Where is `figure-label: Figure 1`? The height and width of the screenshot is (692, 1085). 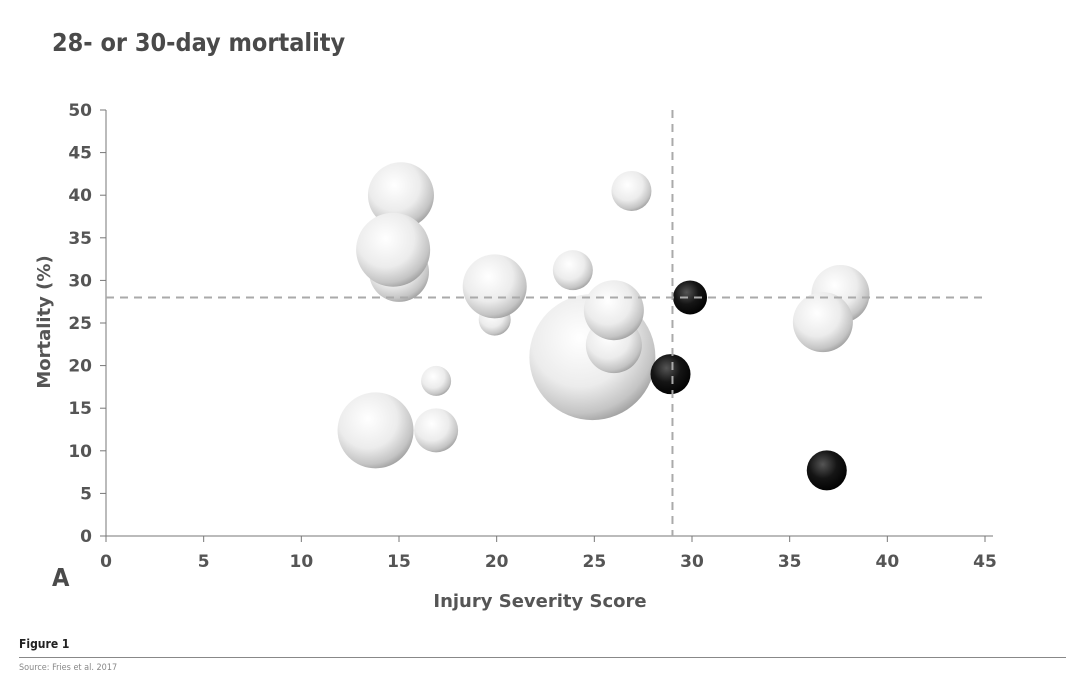
figure-label: Figure 1 is located at coordinates (44, 644).